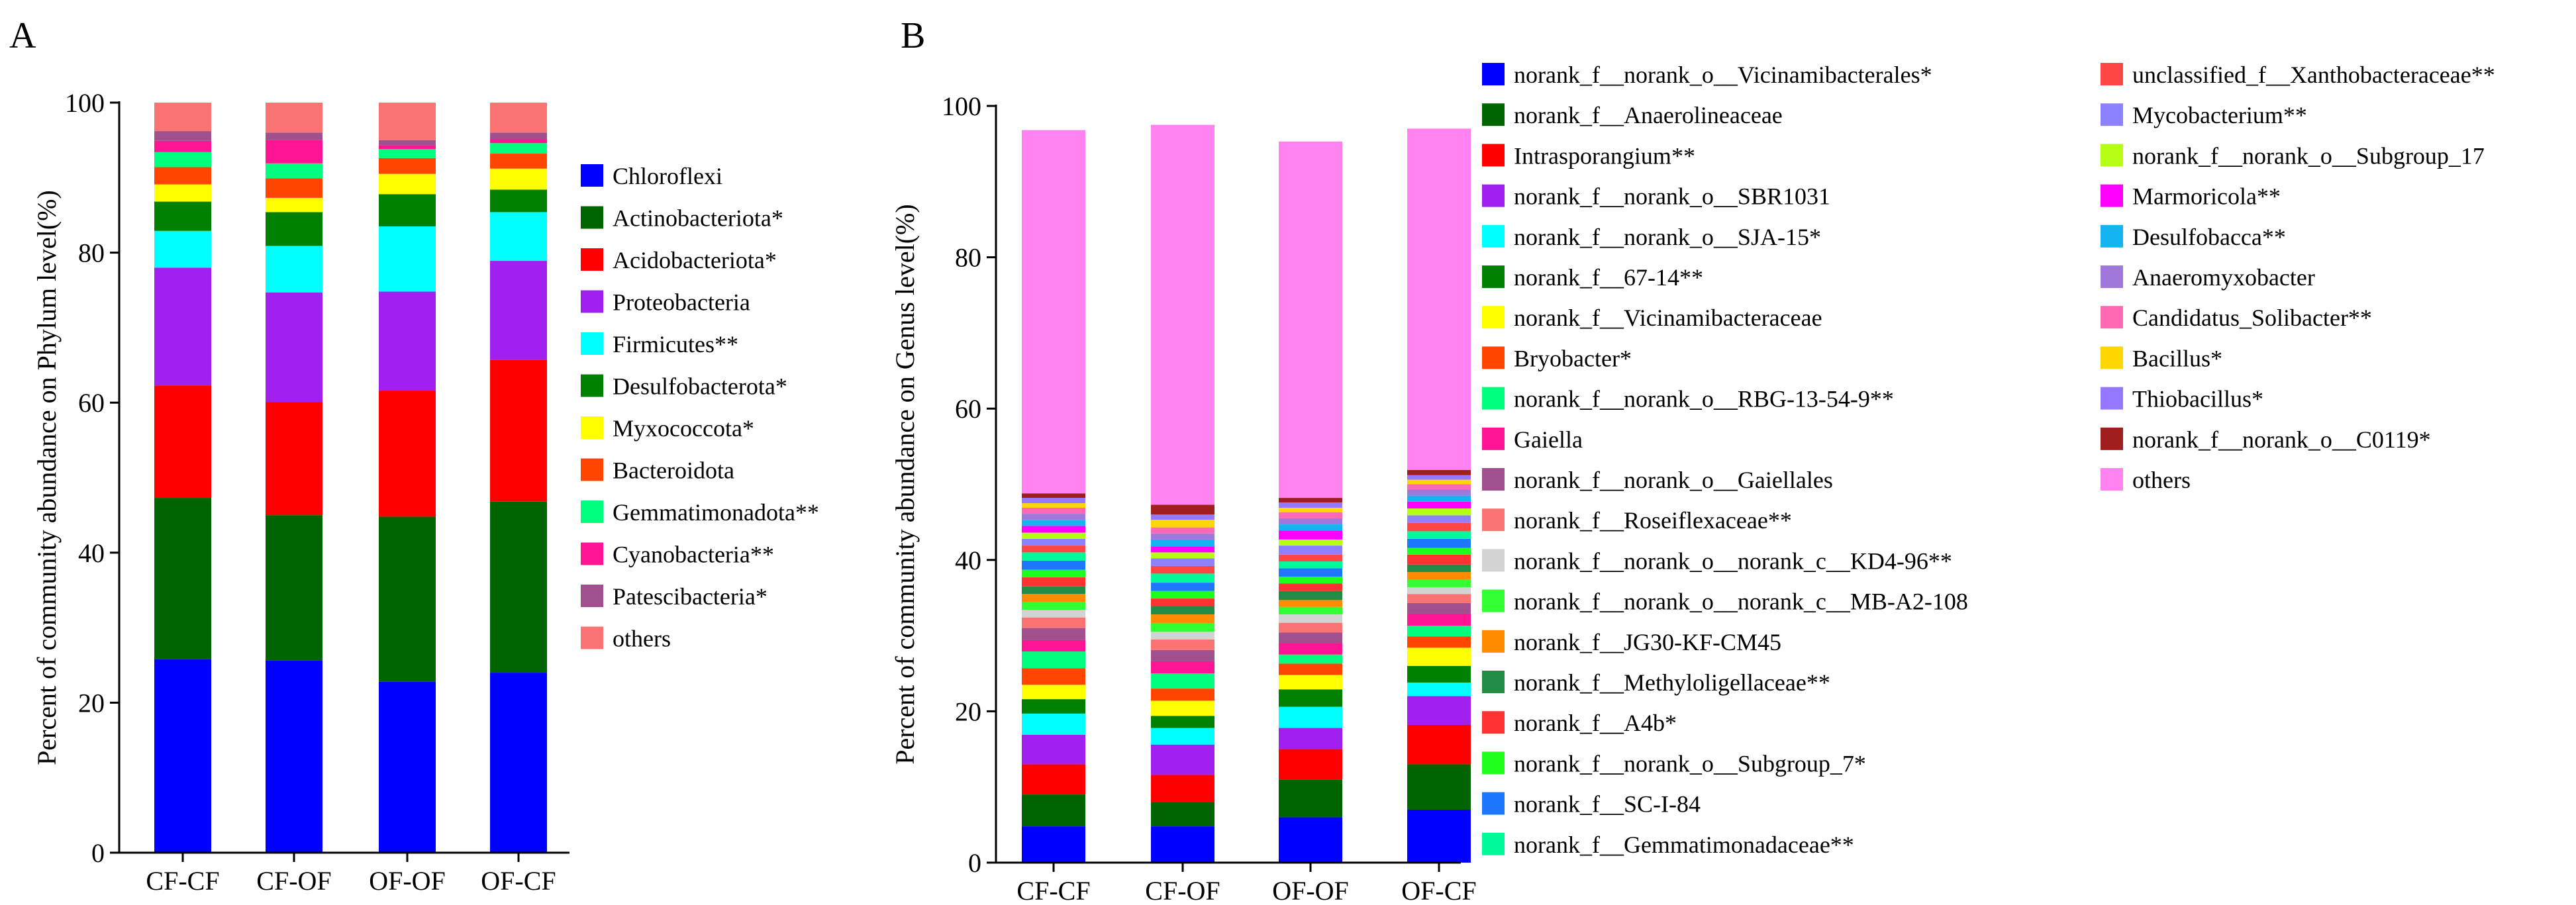 This screenshot has width=2576, height=905. What do you see at coordinates (2206, 197) in the screenshot?
I see `legend-label: Marmoricola**` at bounding box center [2206, 197].